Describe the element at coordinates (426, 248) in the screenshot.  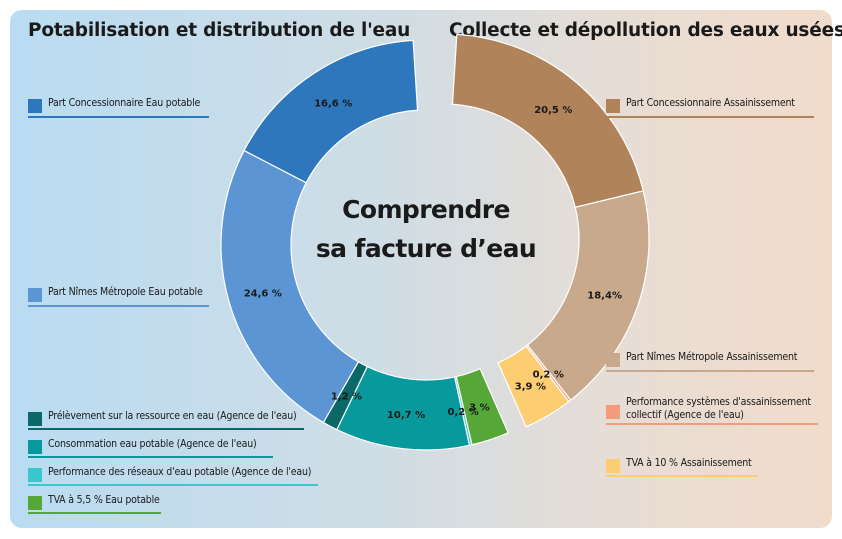
I see `center-title-line2: sa facture d’eau` at that location.